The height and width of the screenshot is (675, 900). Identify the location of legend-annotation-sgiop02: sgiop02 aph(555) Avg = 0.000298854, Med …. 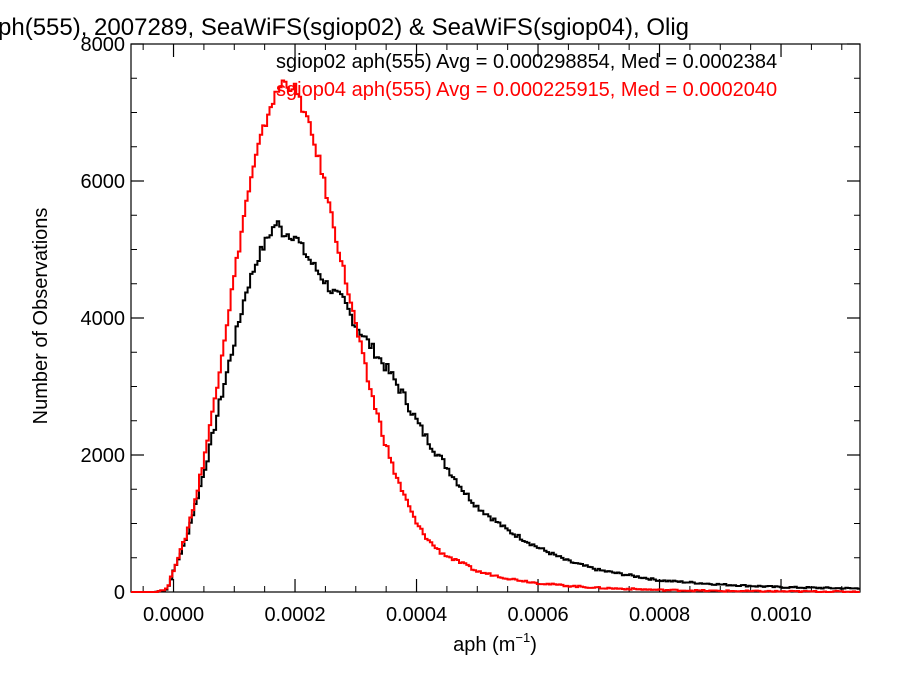
(526, 62).